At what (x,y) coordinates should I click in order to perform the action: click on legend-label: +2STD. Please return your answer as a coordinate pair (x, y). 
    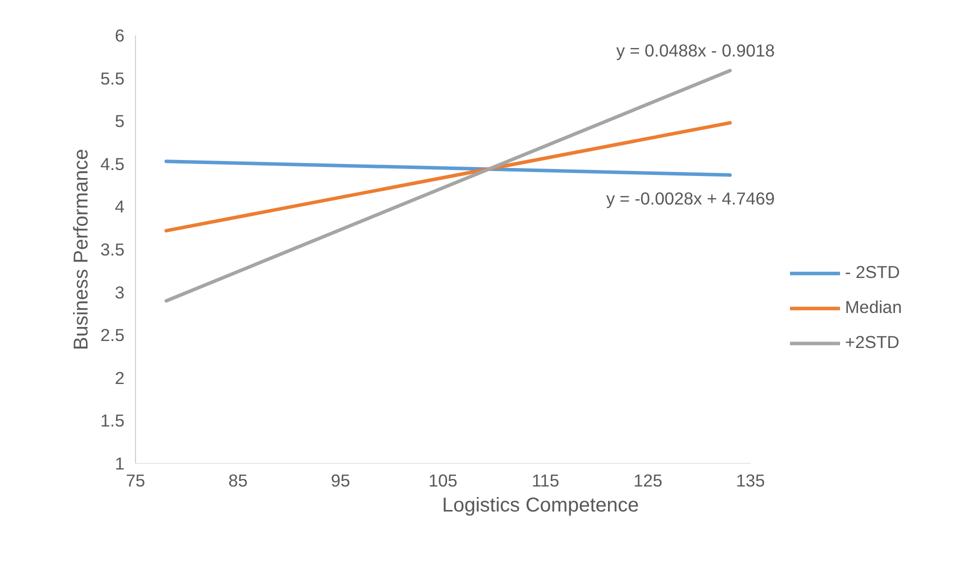
    Looking at the image, I should click on (872, 342).